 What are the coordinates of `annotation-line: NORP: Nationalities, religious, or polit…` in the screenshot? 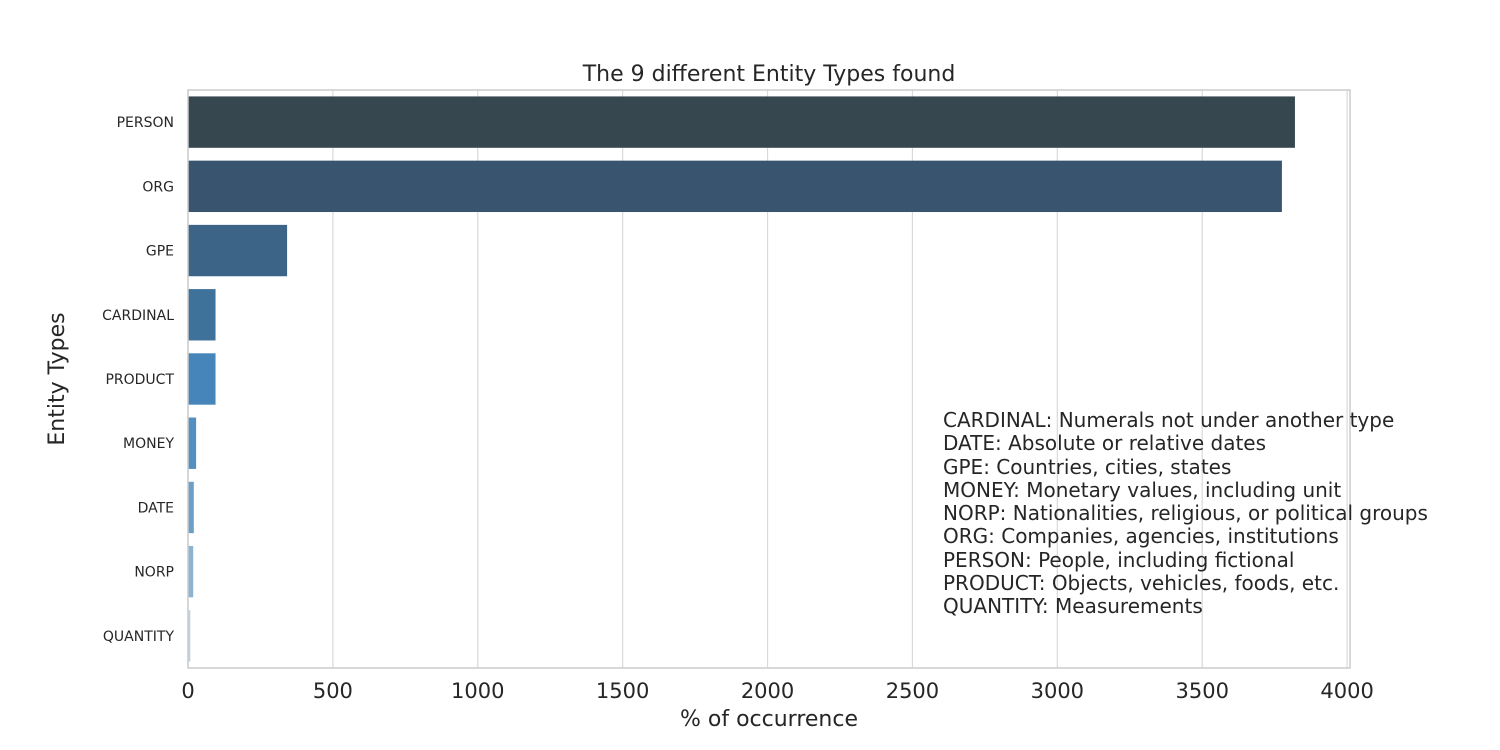 It's located at (1185, 513).